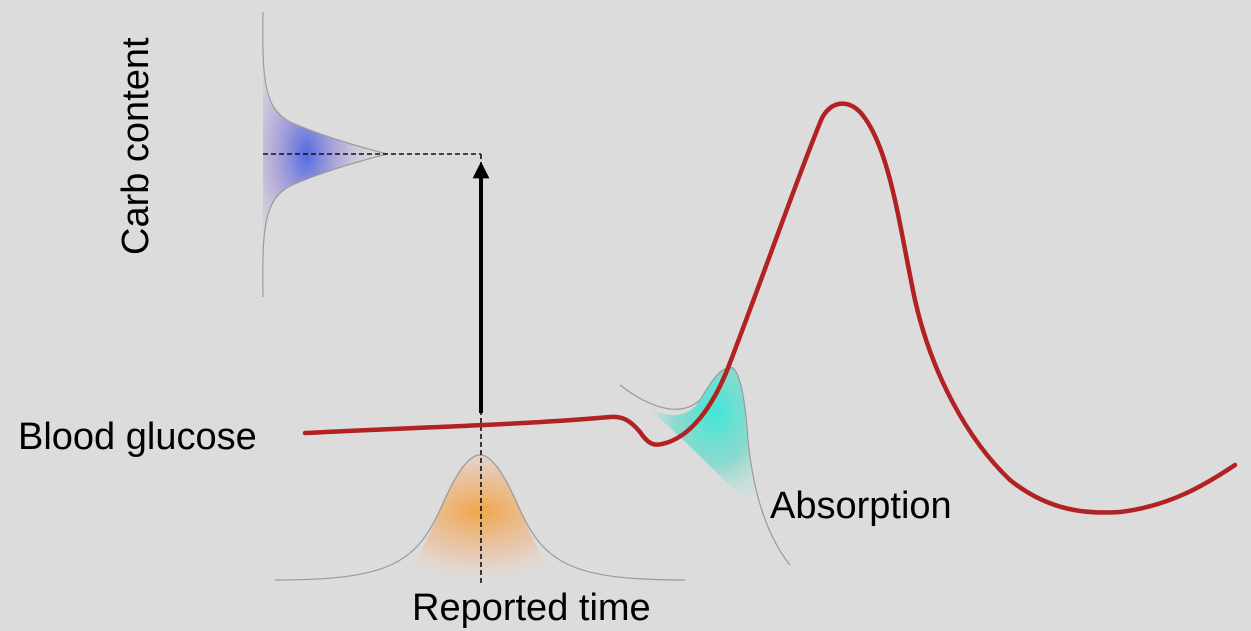 This screenshot has width=1251, height=631. What do you see at coordinates (137, 437) in the screenshot?
I see `blood-glucose-label: Blood glucose` at bounding box center [137, 437].